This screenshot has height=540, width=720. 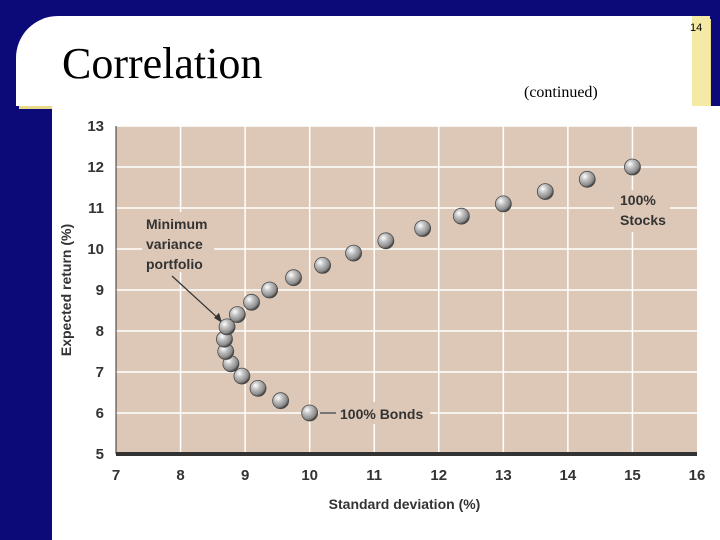 What do you see at coordinates (66, 290) in the screenshot?
I see `y-axis-title: Expected return (%)` at bounding box center [66, 290].